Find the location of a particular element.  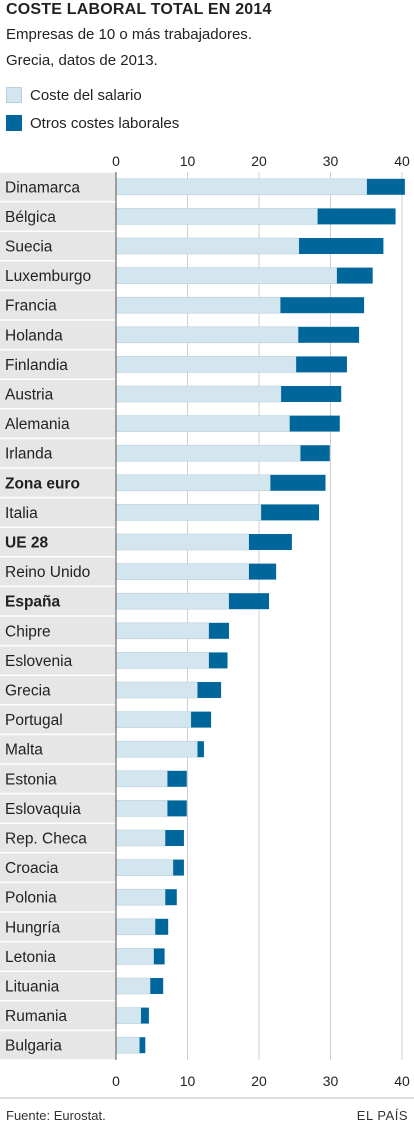

legend-label-salario: Coste del salario is located at coordinates (86, 95).